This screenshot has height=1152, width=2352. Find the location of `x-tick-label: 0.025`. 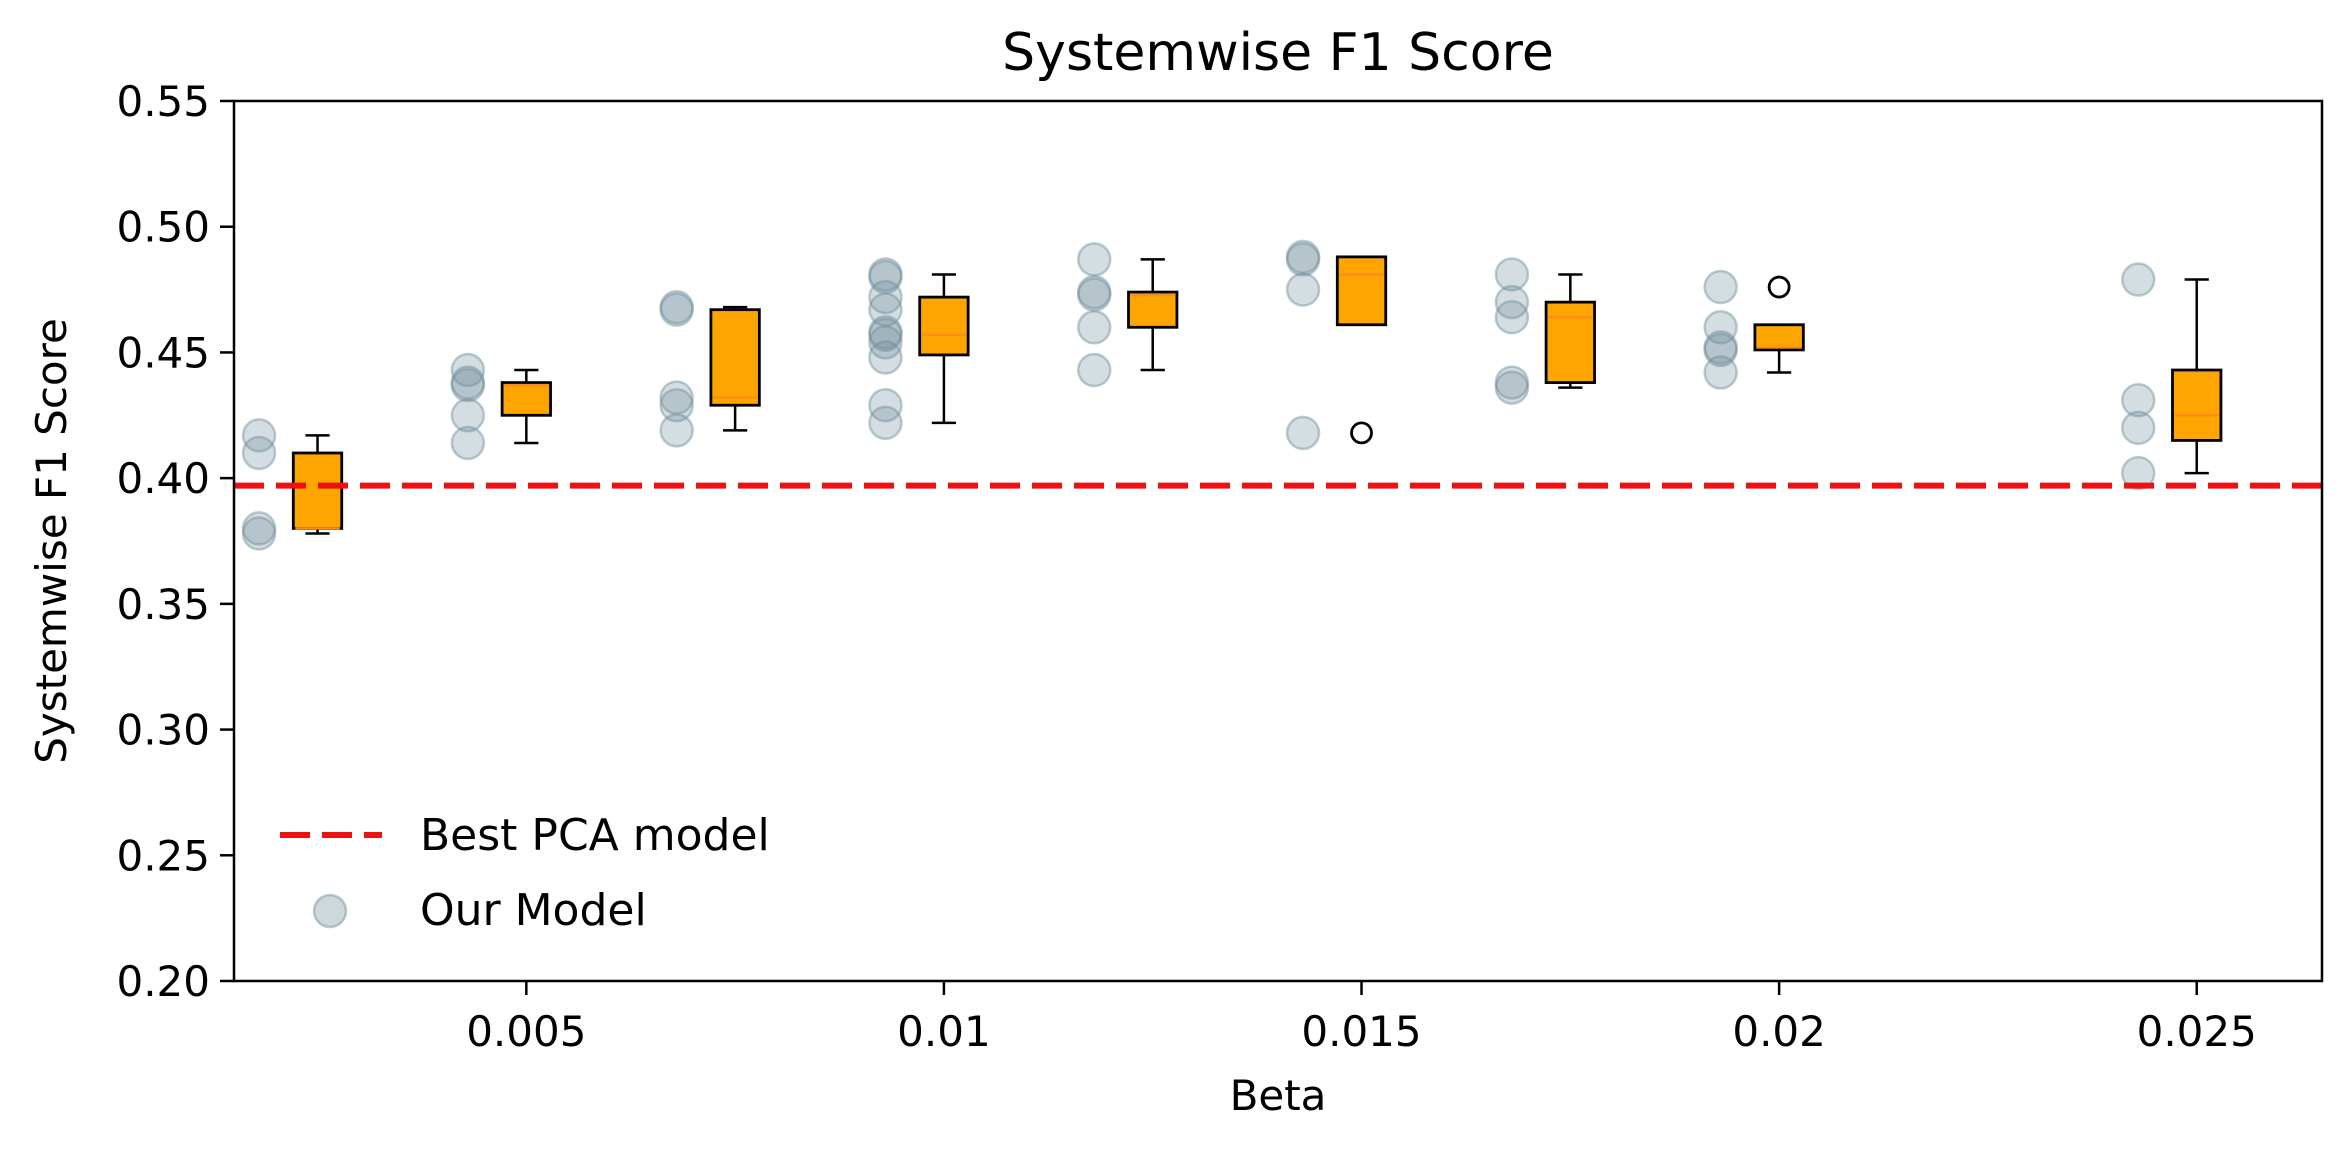

x-tick-label: 0.025 is located at coordinates (2197, 1031).